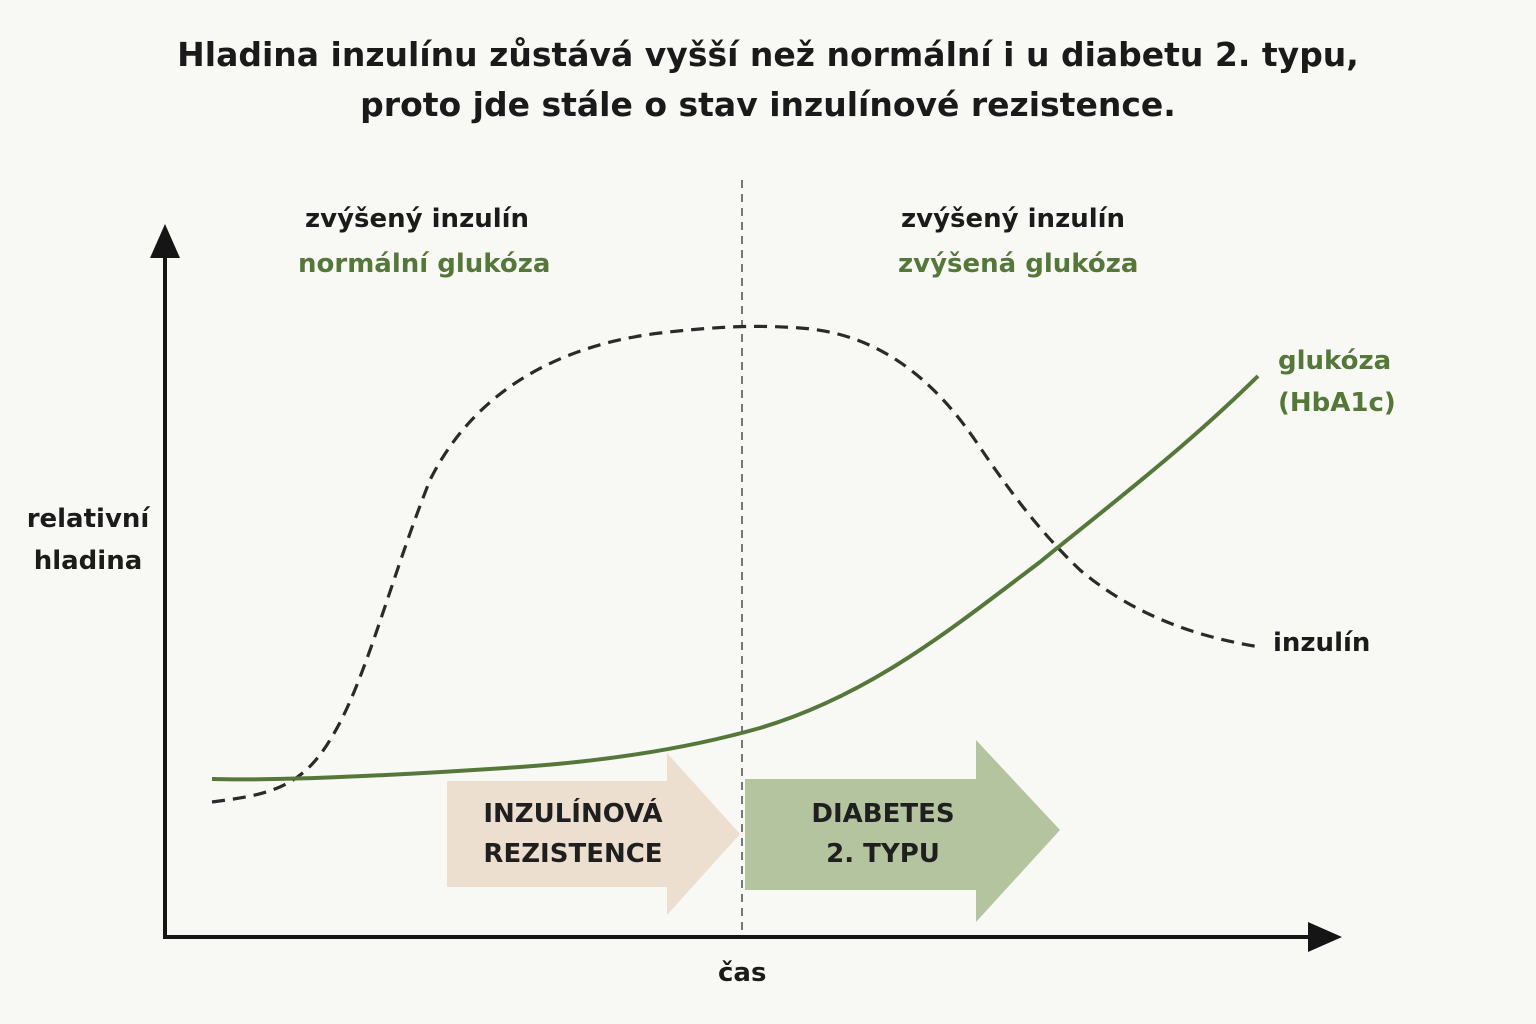  Describe the element at coordinates (883, 854) in the screenshot. I see `diabetes-type2-label-line-2: 2. TYPU` at that location.